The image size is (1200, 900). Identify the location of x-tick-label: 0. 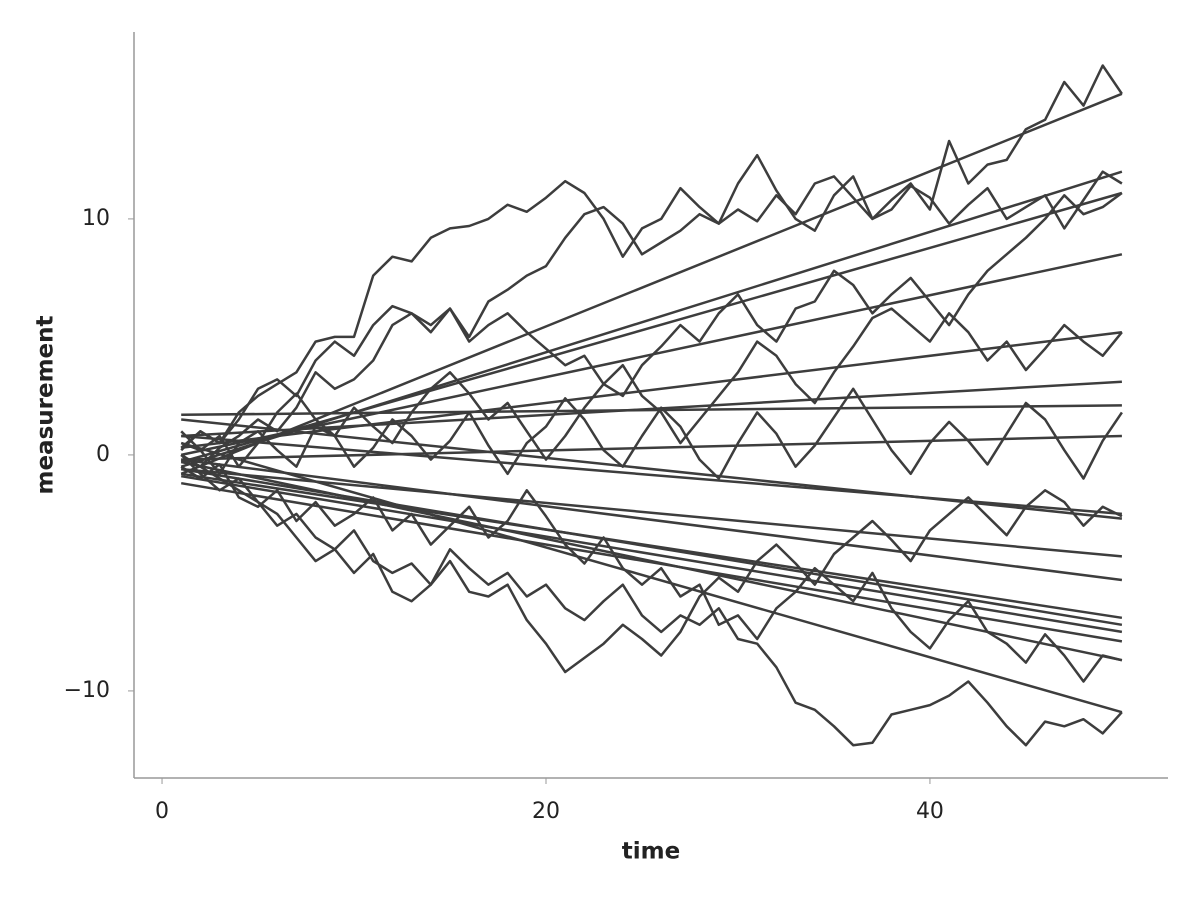
(162, 811).